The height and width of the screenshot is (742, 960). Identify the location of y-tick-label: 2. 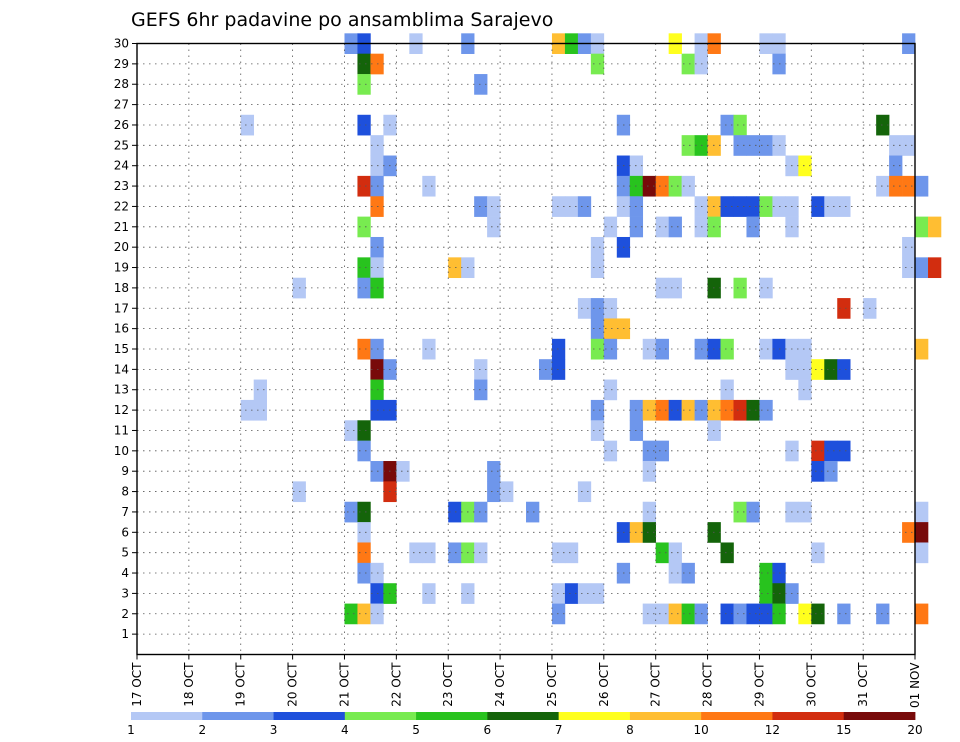
(125, 614).